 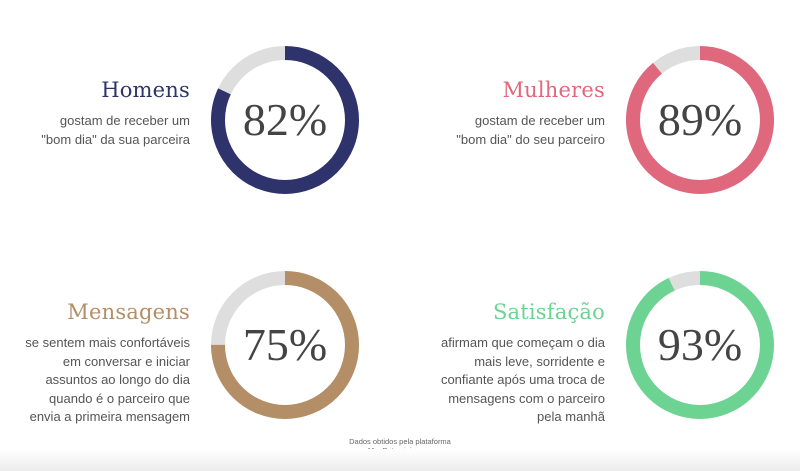 What do you see at coordinates (539, 361) in the screenshot?
I see `description-line: mais leve, sorridente e` at bounding box center [539, 361].